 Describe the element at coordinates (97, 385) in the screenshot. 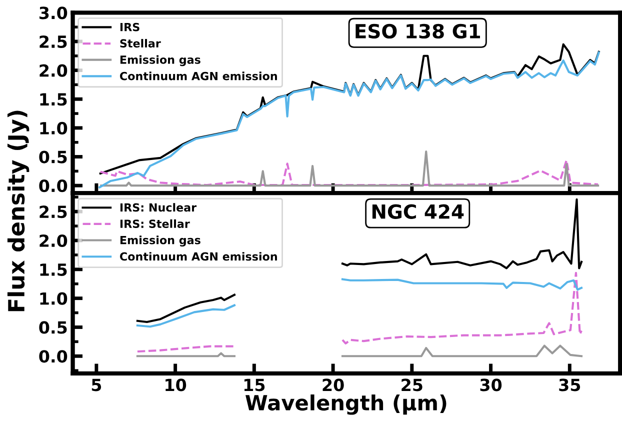

I see `x-tick-label: 5` at that location.